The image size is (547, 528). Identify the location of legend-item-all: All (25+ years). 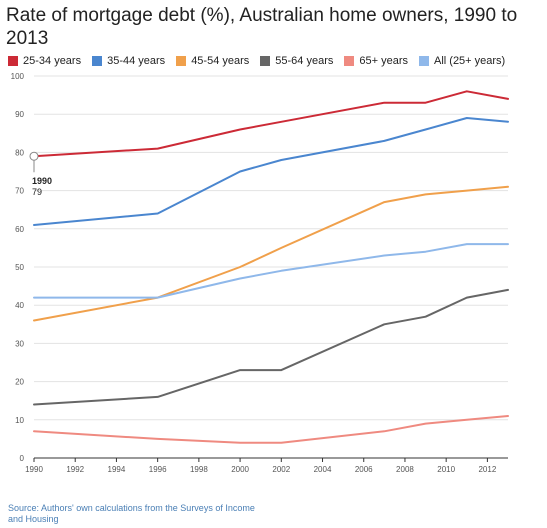
(462, 61).